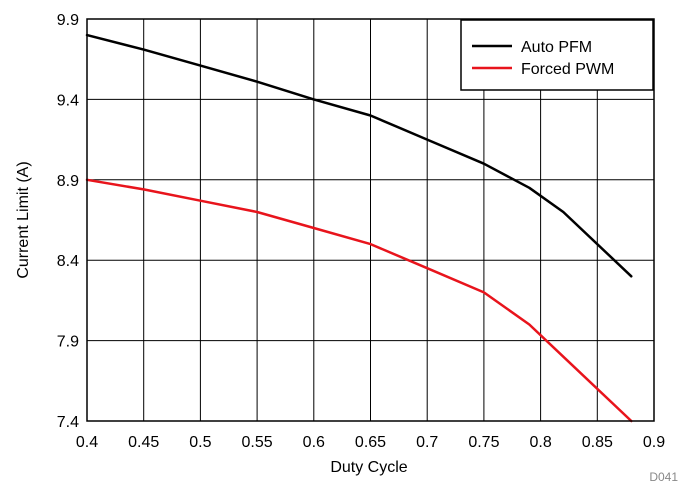 The height and width of the screenshot is (483, 682). I want to click on figure-code: D041, so click(663, 476).